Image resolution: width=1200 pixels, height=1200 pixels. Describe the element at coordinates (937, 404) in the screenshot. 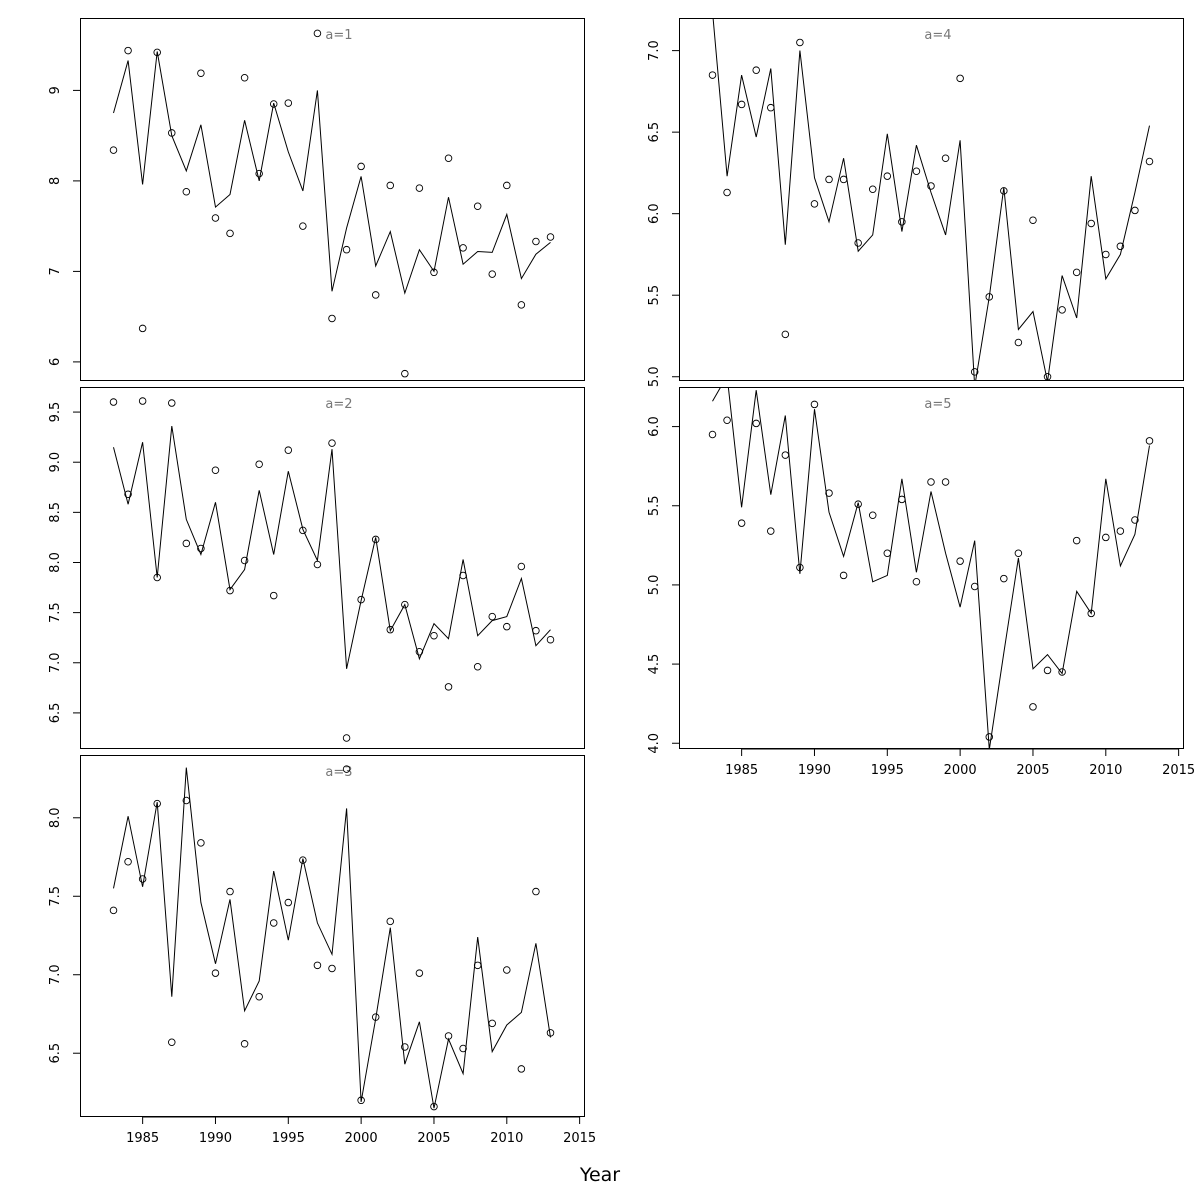

I see `panel-title: a=5` at that location.